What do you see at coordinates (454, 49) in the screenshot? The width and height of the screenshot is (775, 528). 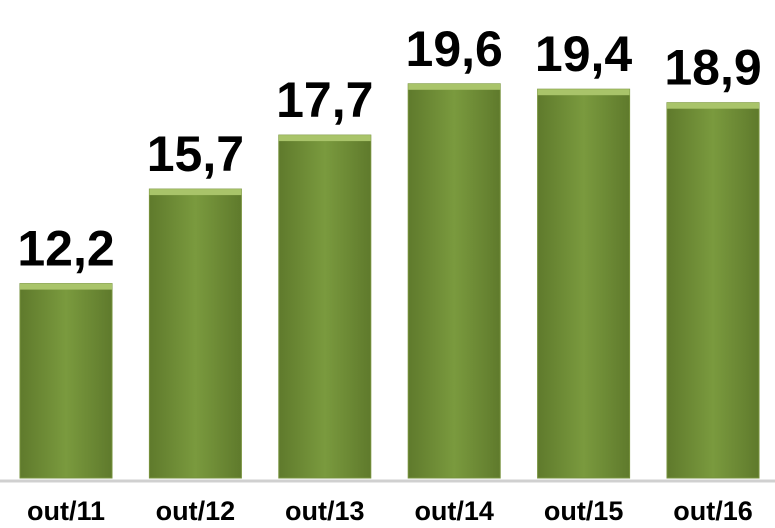 I see `value-label: 19,6` at bounding box center [454, 49].